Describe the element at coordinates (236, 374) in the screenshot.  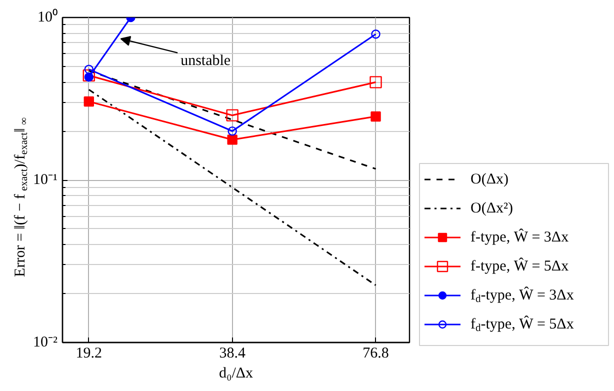
I see `x-axis-title: d₀/Δx` at that location.